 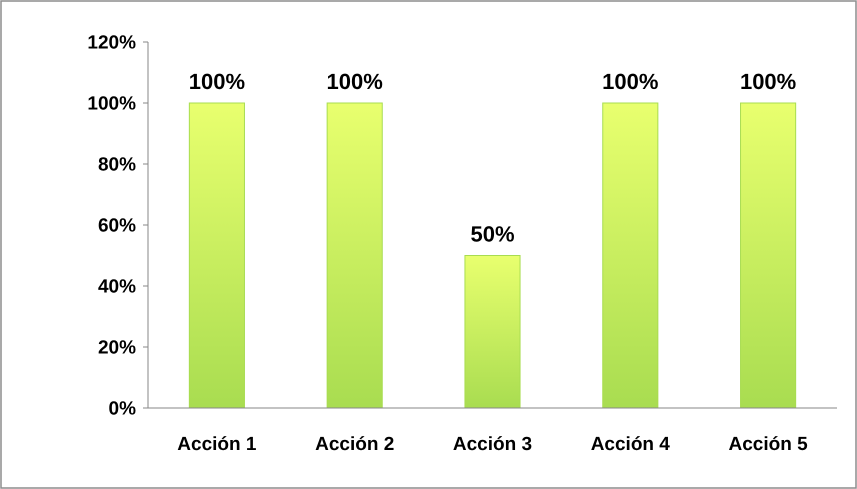 What do you see at coordinates (117, 165) in the screenshot?
I see `y-tick-label: 80%` at bounding box center [117, 165].